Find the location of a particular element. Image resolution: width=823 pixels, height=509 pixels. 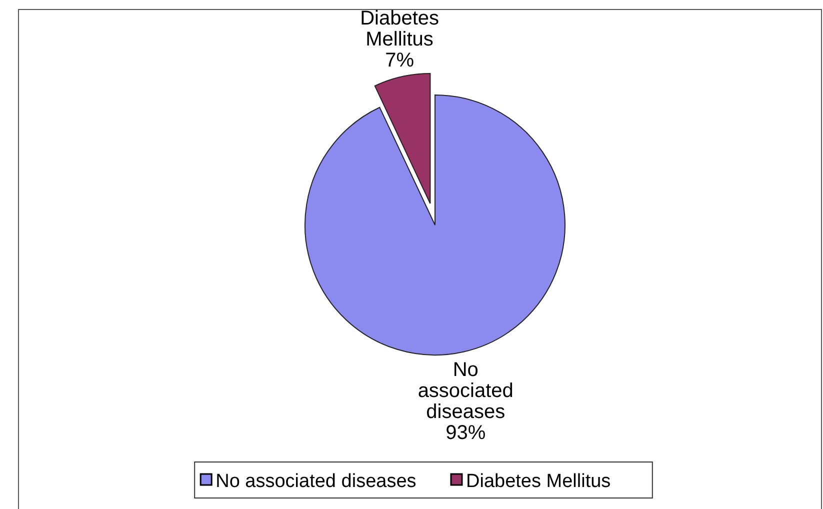

data-label: 93% is located at coordinates (466, 433).